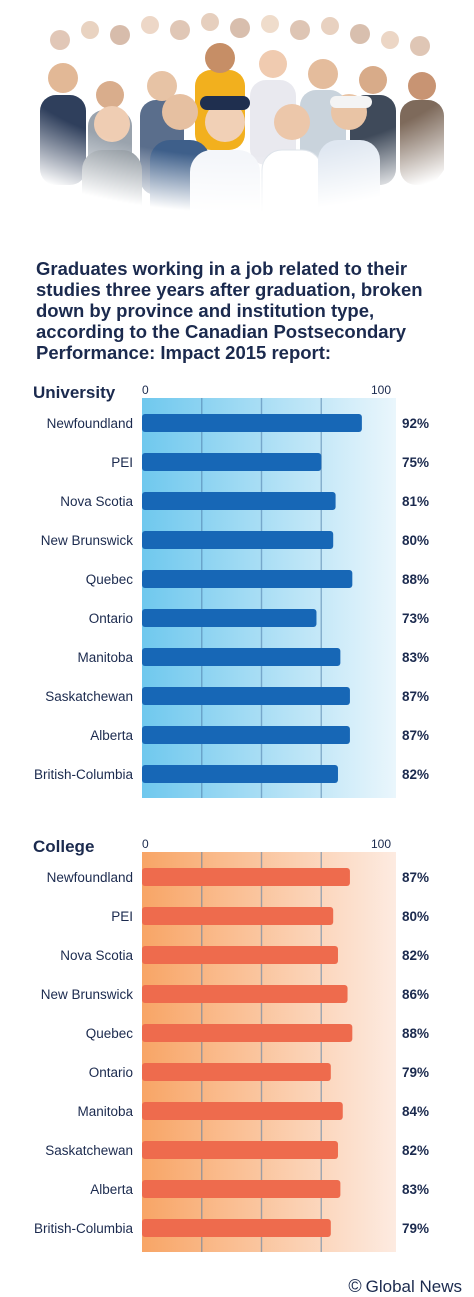 This screenshot has height=1297, width=474. I want to click on college-category-label: Ontario, so click(111, 1072).